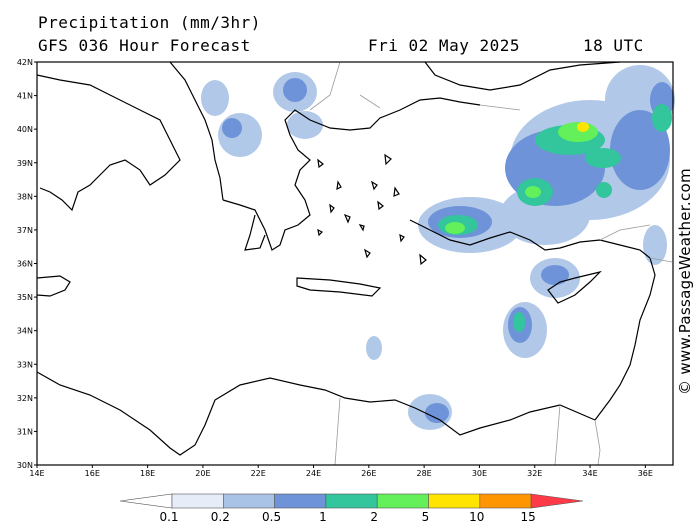 The image size is (700, 525). What do you see at coordinates (25, 62) in the screenshot?
I see `lat-tick-label: 42N` at bounding box center [25, 62].